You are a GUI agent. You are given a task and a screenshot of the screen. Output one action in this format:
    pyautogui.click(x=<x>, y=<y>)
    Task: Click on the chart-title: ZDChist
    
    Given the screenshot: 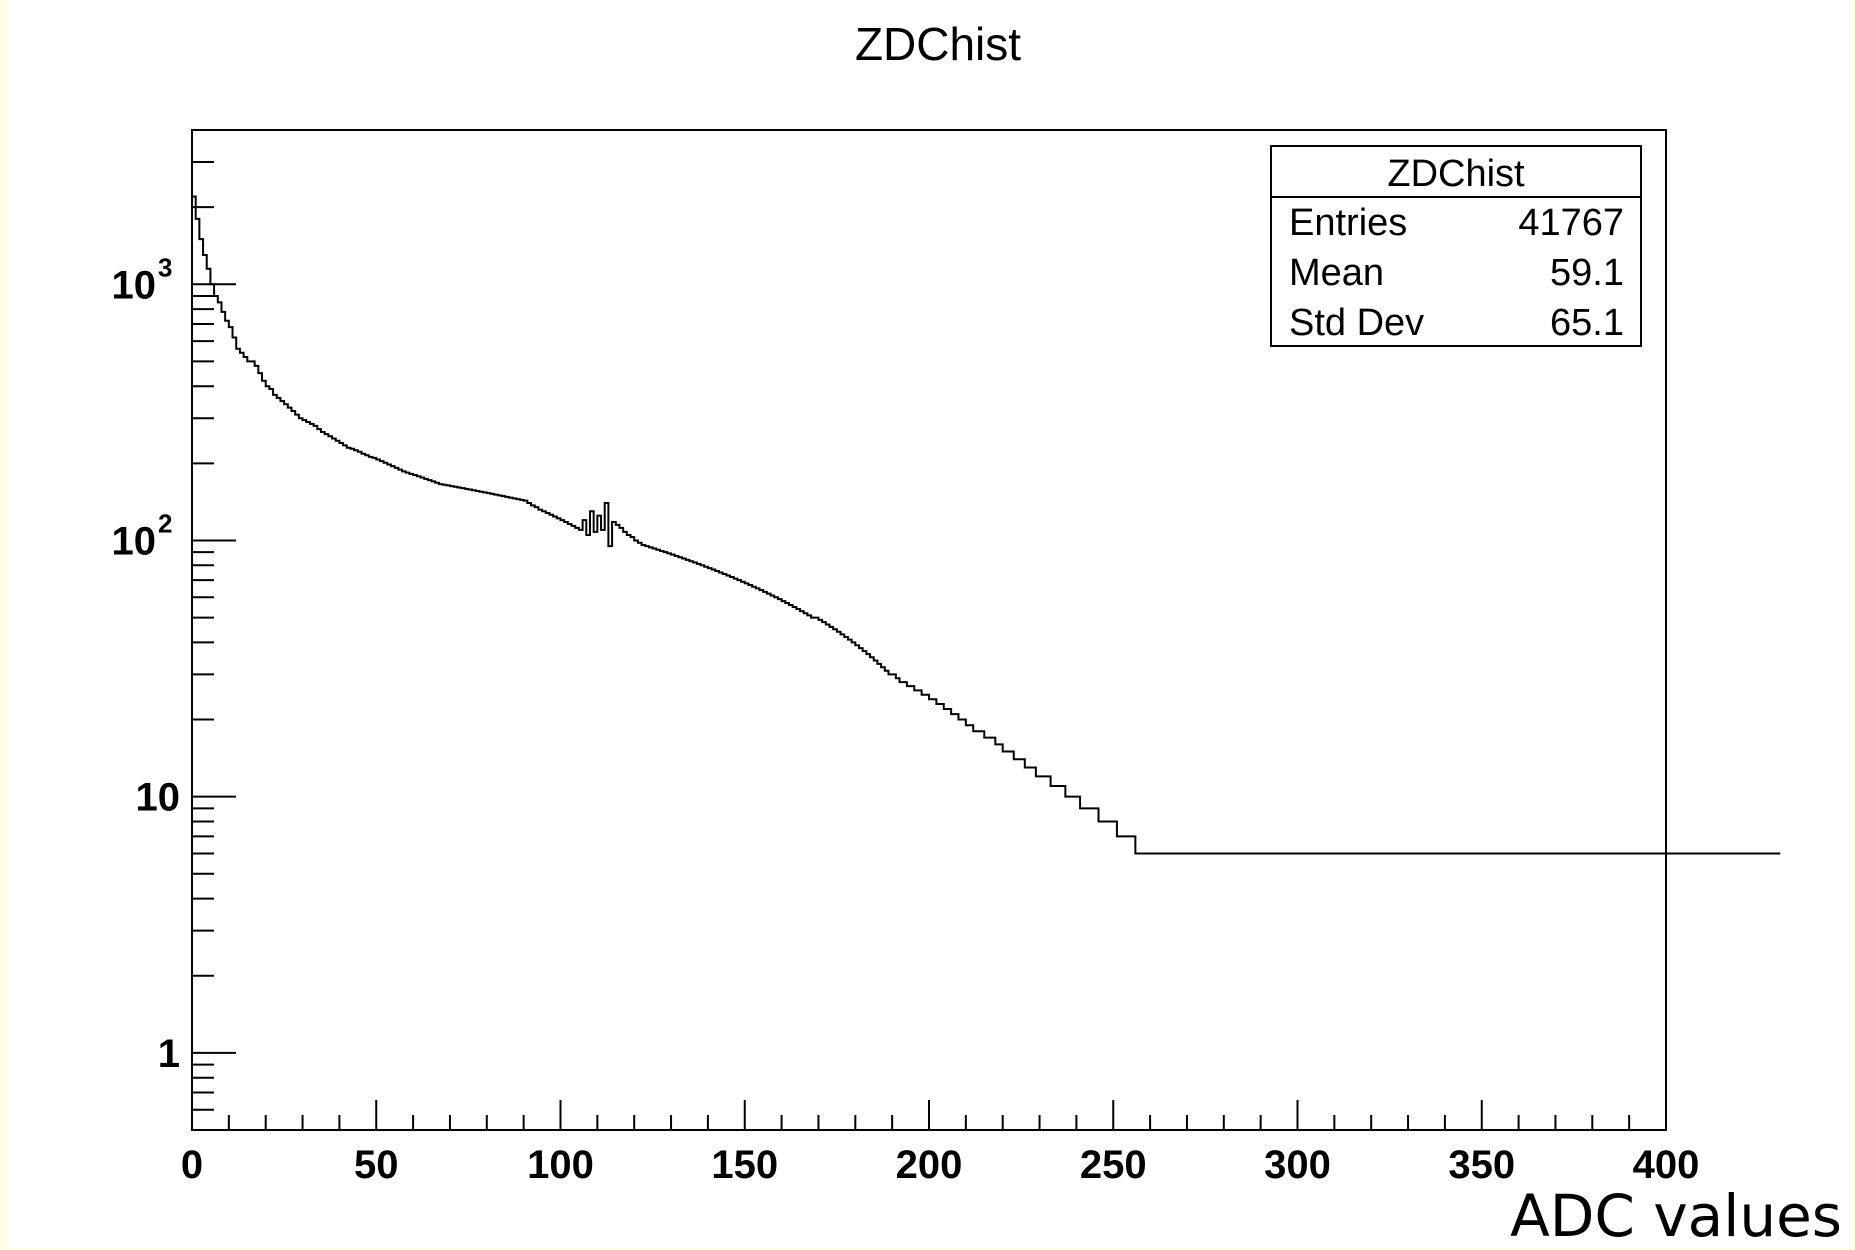 What is the action you would take?
    pyautogui.click(x=938, y=44)
    